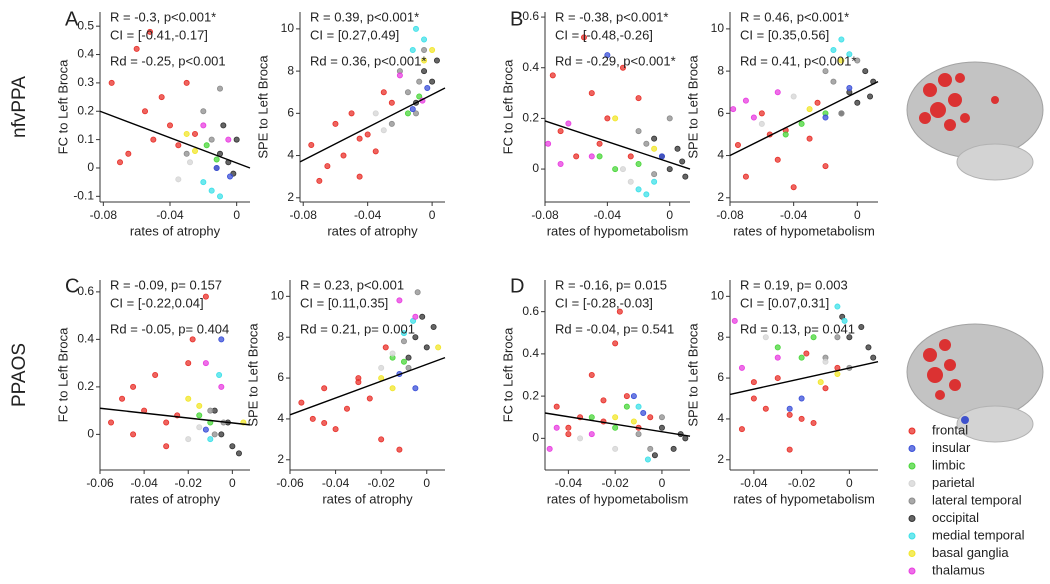  Describe the element at coordinates (949, 464) in the screenshot. I see `legend-label: limbic` at that location.